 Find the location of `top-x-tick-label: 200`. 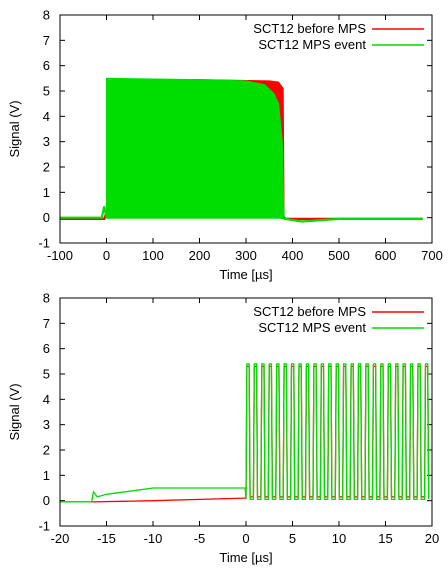

top-x-tick-label: 200 is located at coordinates (200, 255).